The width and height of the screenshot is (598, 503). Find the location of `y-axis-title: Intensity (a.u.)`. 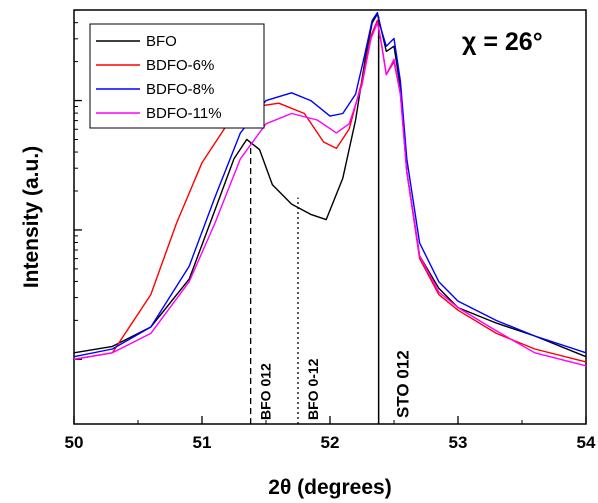

y-axis-title: Intensity (a.u.) is located at coordinates (31, 217).